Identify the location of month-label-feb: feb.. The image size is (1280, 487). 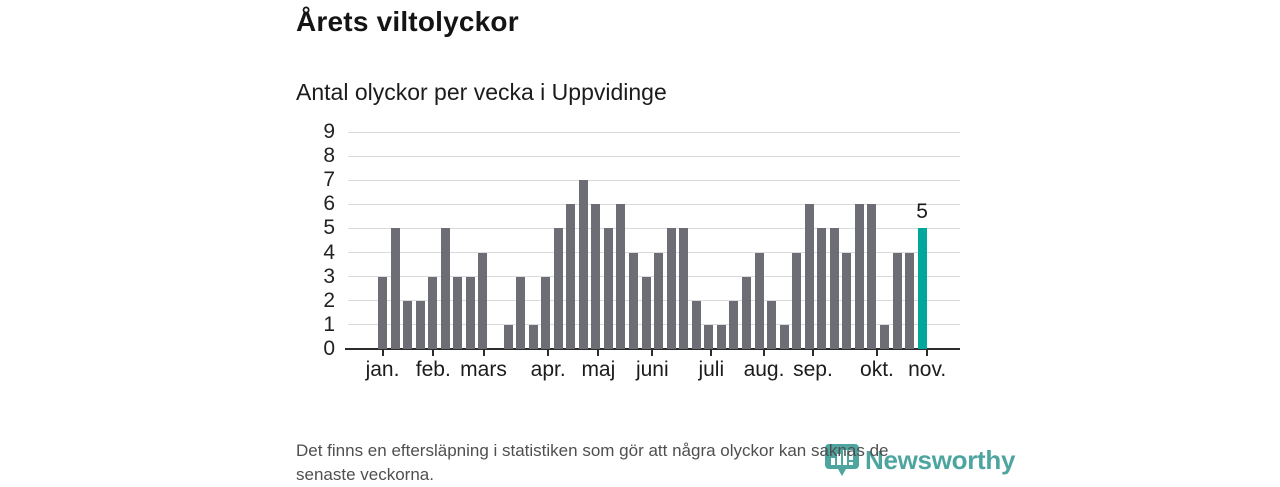
(433, 369).